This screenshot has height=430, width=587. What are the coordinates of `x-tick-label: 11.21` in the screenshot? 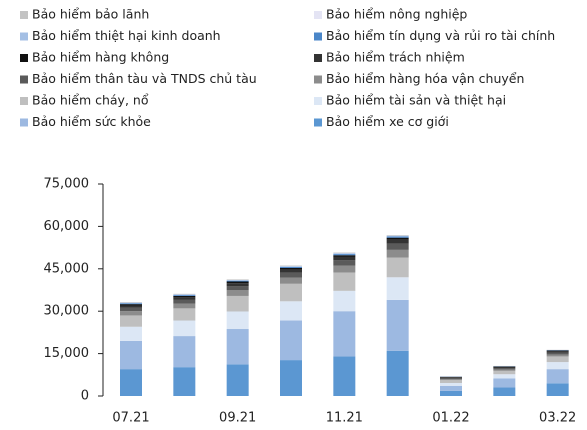 It's located at (344, 418).